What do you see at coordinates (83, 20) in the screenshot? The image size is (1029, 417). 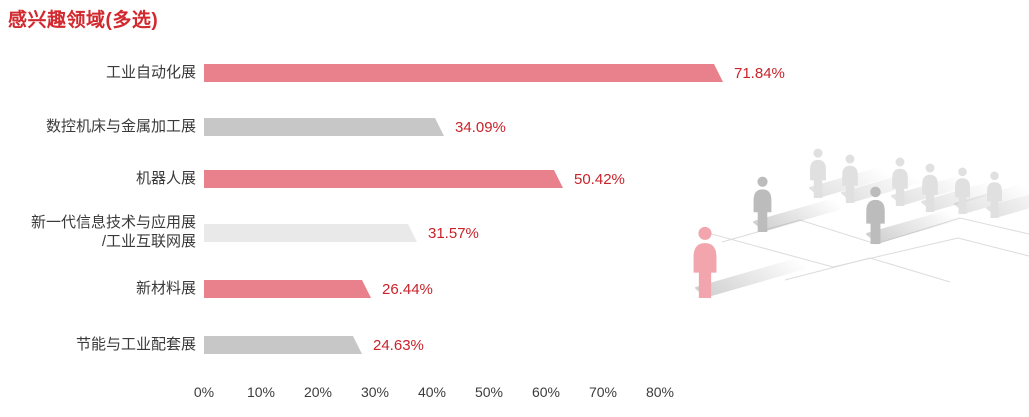 I see `chart-title: 感兴趣领域(多选)` at bounding box center [83, 20].